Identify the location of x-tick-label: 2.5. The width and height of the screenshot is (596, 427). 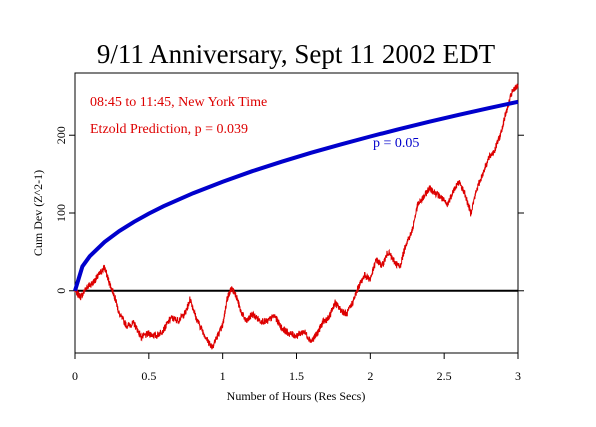
(444, 376).